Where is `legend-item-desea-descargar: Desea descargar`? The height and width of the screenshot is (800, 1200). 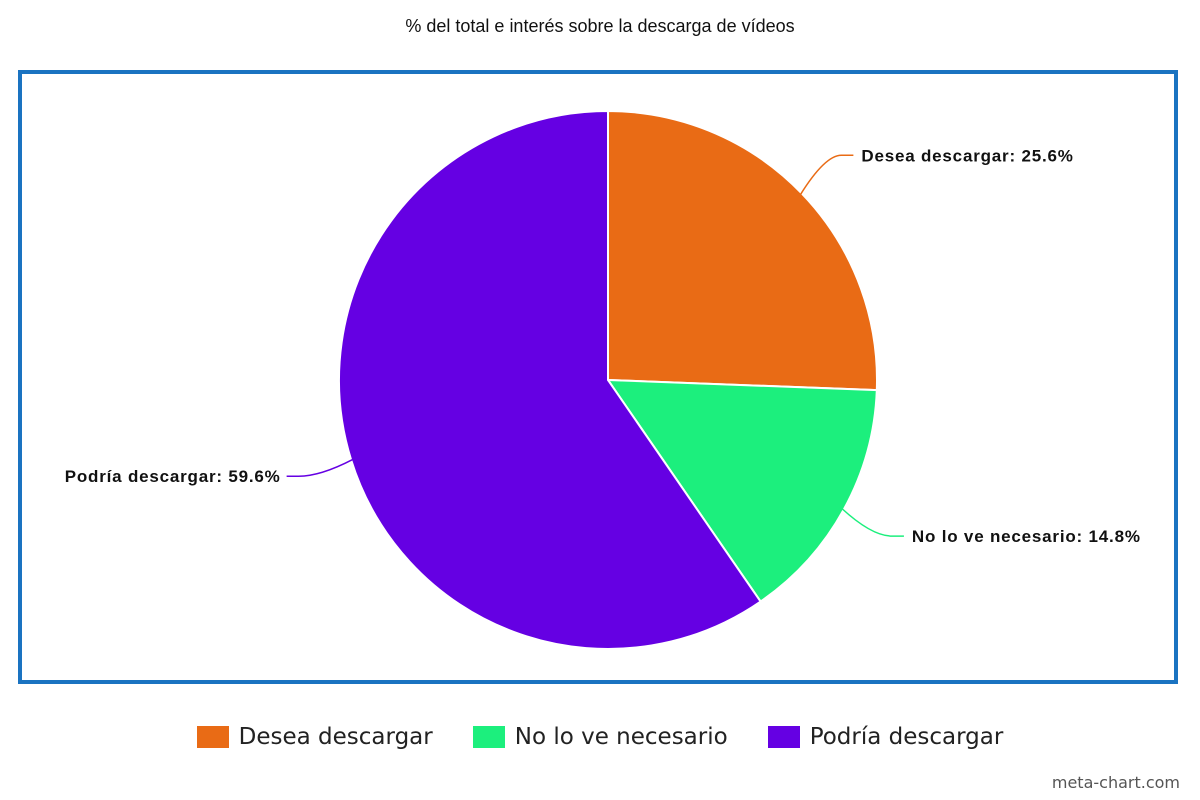
legend-item-desea-descargar: Desea descargar is located at coordinates (314, 737).